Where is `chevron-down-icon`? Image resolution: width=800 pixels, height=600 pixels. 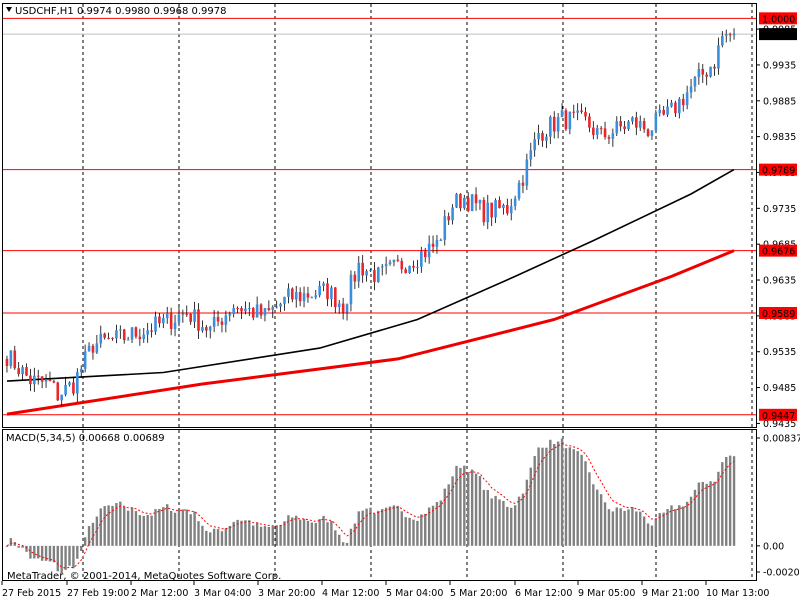
chevron-down-icon is located at coordinates (9, 9).